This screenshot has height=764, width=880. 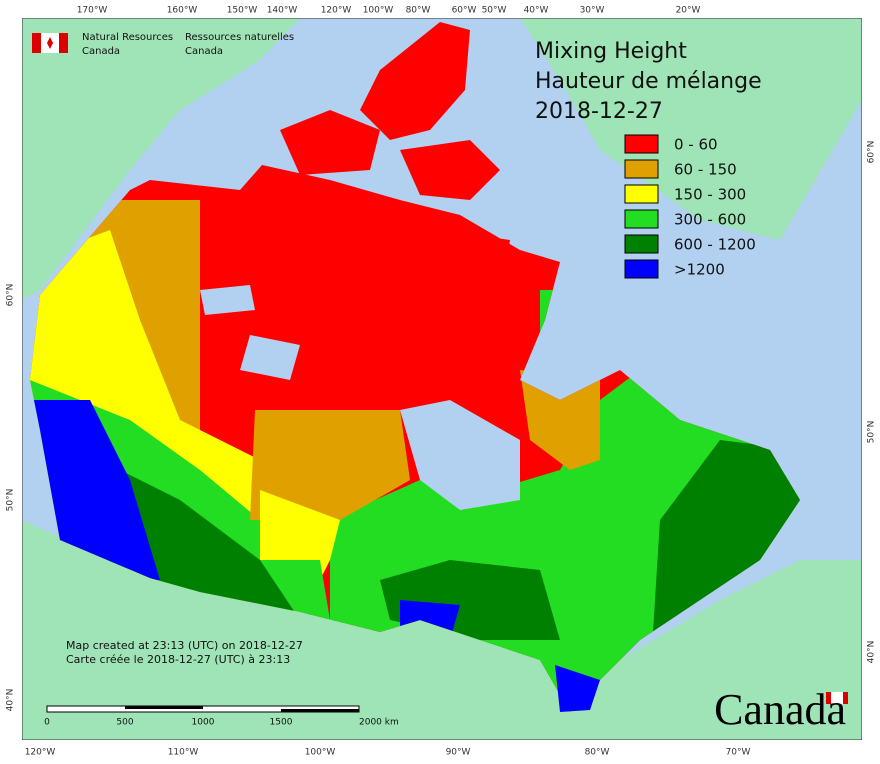 I want to click on map-note: Map created at 23:13 (UTC) on 2018-12-27, so click(x=184, y=645).